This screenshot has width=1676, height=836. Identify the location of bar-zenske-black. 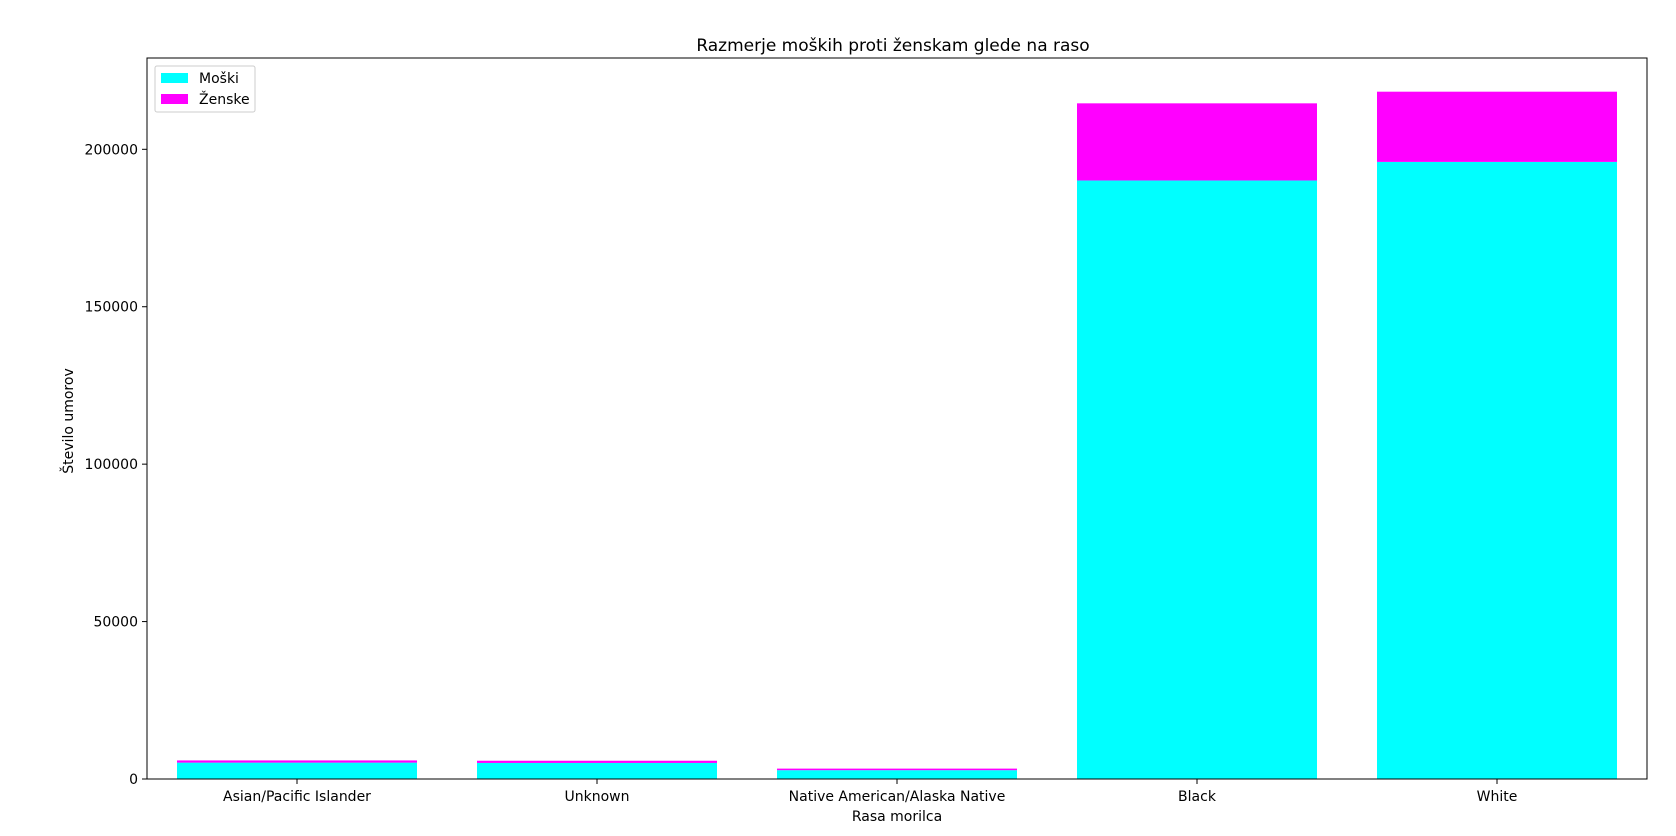
(1197, 142).